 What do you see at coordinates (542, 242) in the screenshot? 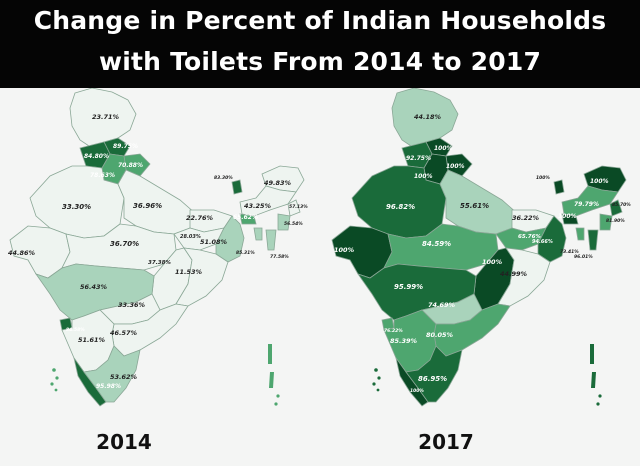
I see `label-wb-2017: 94.66%` at bounding box center [542, 242].